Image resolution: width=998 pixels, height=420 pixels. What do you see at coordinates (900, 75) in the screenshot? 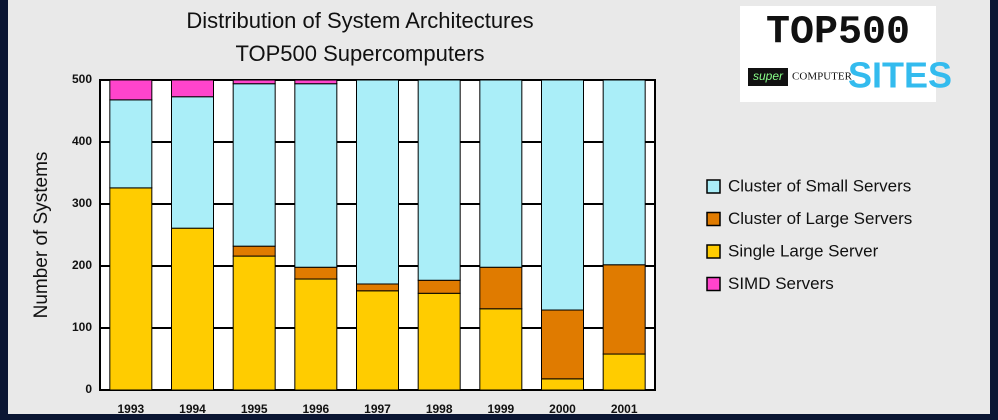
I see `logo-sites: SITES` at bounding box center [900, 75].